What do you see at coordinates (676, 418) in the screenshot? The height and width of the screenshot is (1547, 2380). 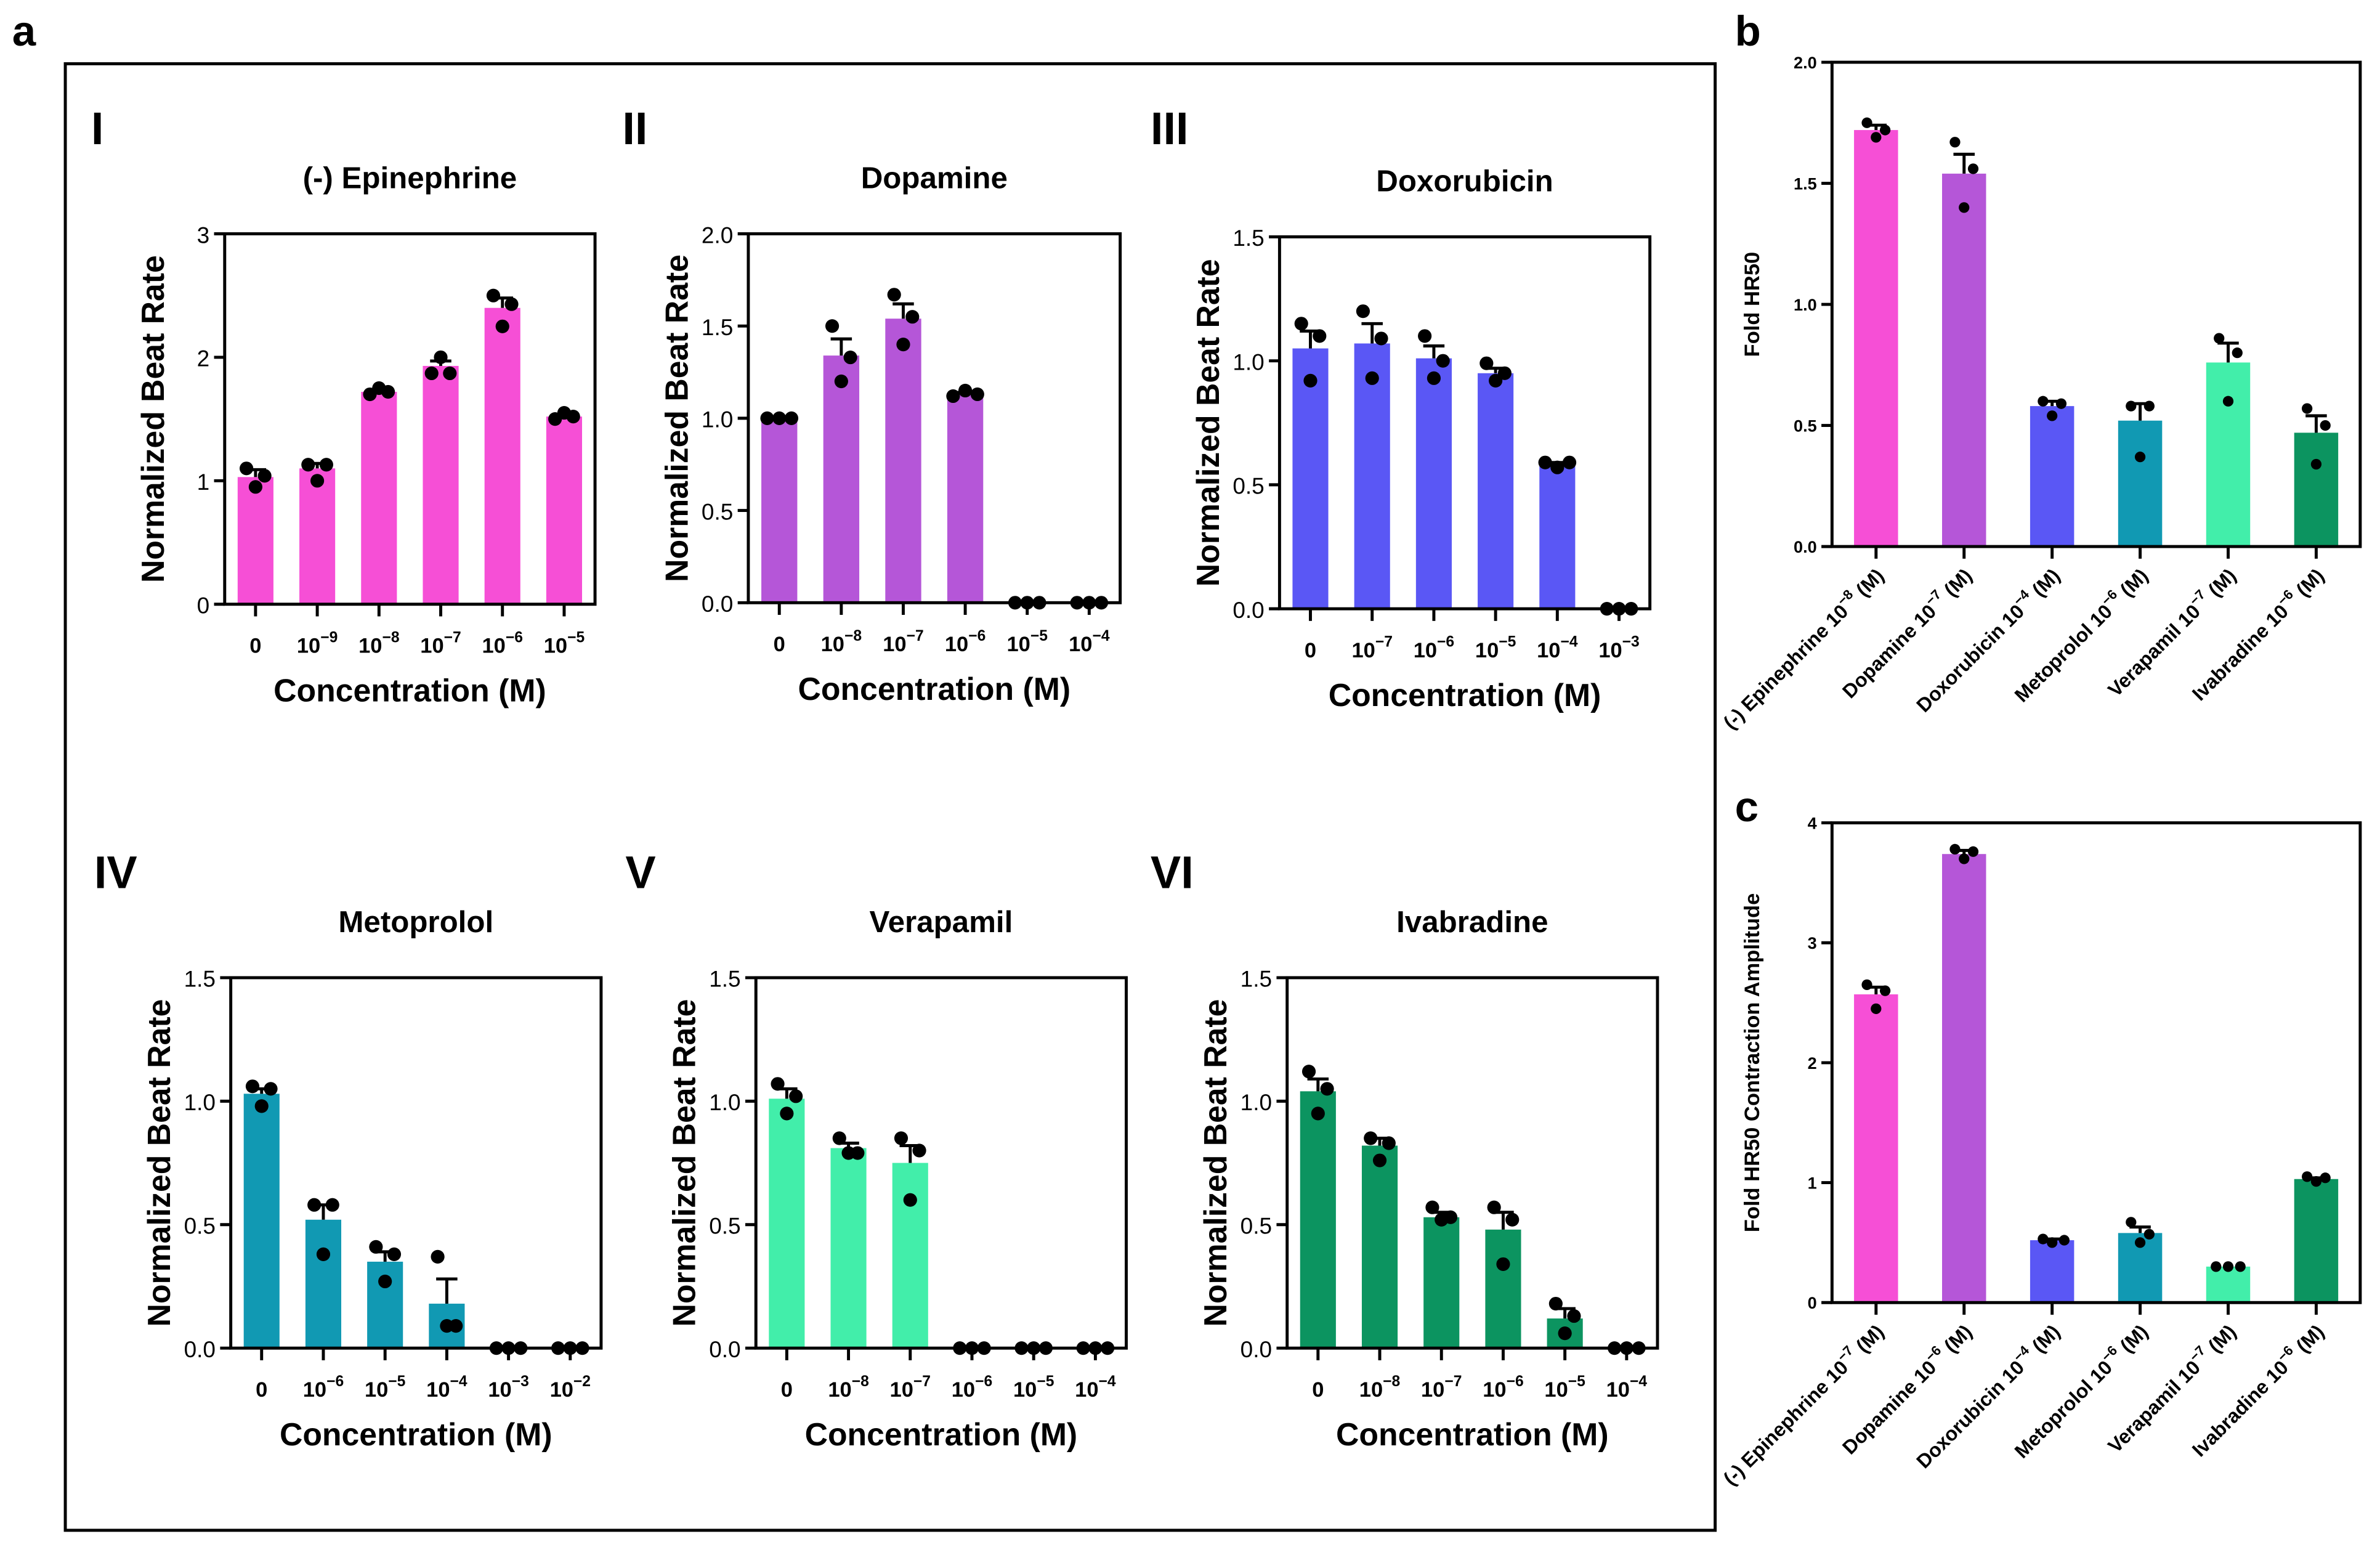 I see `y-axis-label: Normalized Beat Rate` at bounding box center [676, 418].